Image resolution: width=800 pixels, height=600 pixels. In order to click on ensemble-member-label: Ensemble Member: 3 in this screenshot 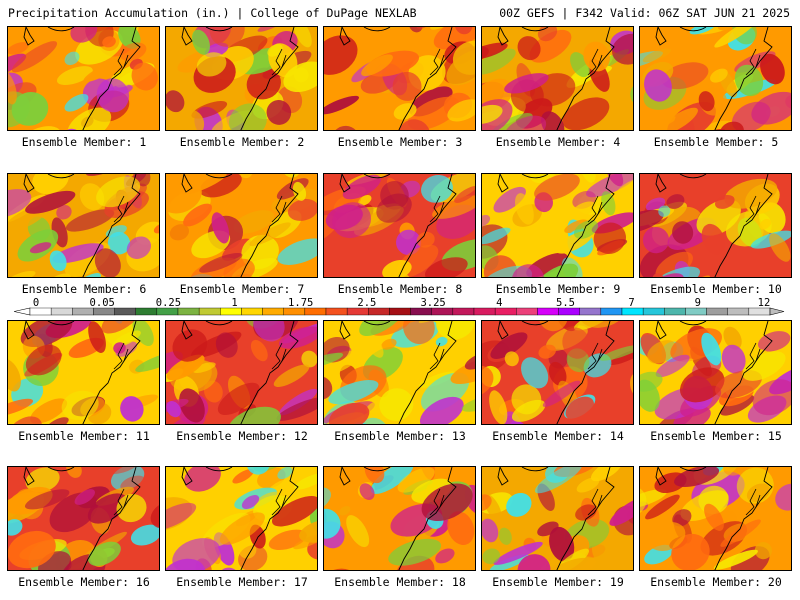, I will do `click(400, 142)`.